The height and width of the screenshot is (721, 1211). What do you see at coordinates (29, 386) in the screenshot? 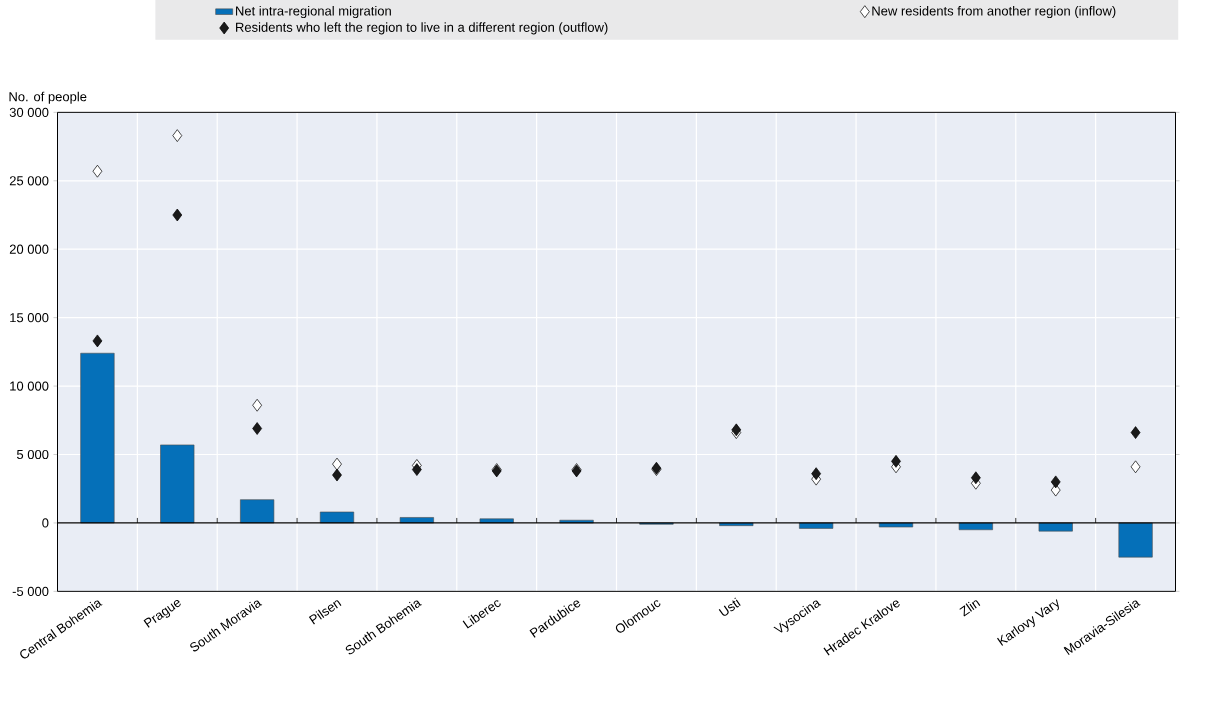
I see `y-tick-label: 10 000` at bounding box center [29, 386].